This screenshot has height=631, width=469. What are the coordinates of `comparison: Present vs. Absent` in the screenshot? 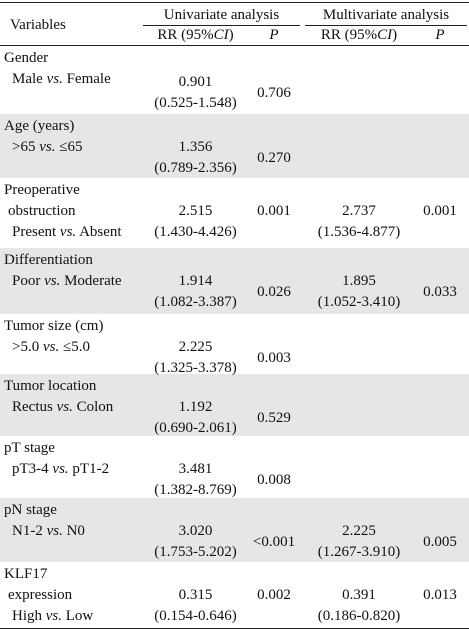 It's located at (67, 232).